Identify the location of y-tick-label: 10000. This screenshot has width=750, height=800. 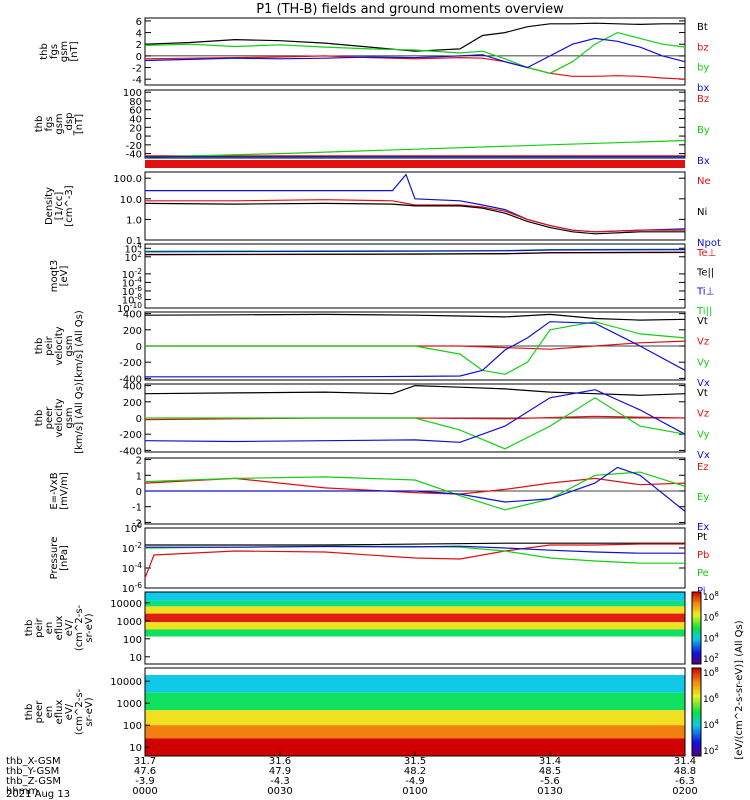
(126, 604).